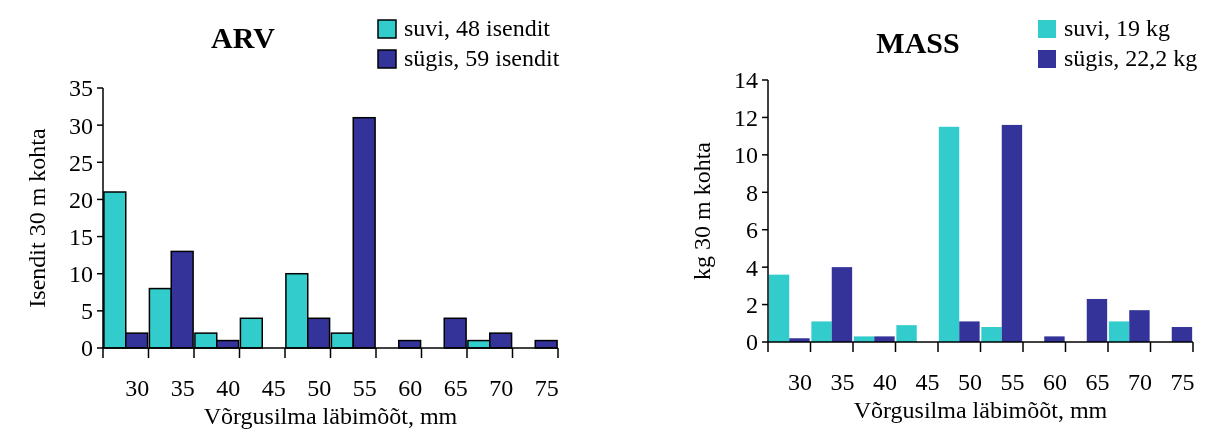  I want to click on chart-title: ARV, so click(243, 37).